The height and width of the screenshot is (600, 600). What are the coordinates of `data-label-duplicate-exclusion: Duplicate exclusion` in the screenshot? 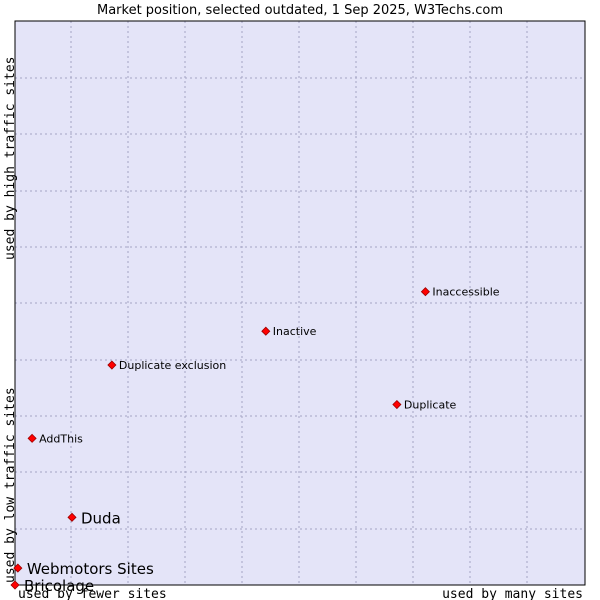 It's located at (172, 365).